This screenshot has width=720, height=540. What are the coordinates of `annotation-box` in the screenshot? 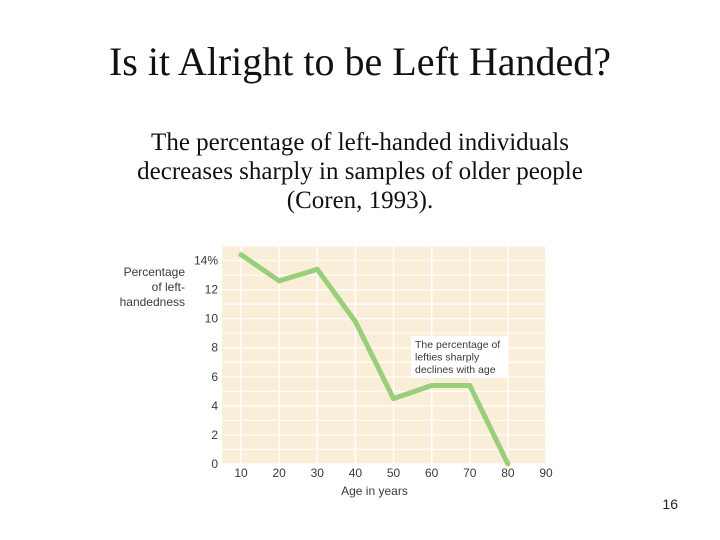 It's located at (459, 357).